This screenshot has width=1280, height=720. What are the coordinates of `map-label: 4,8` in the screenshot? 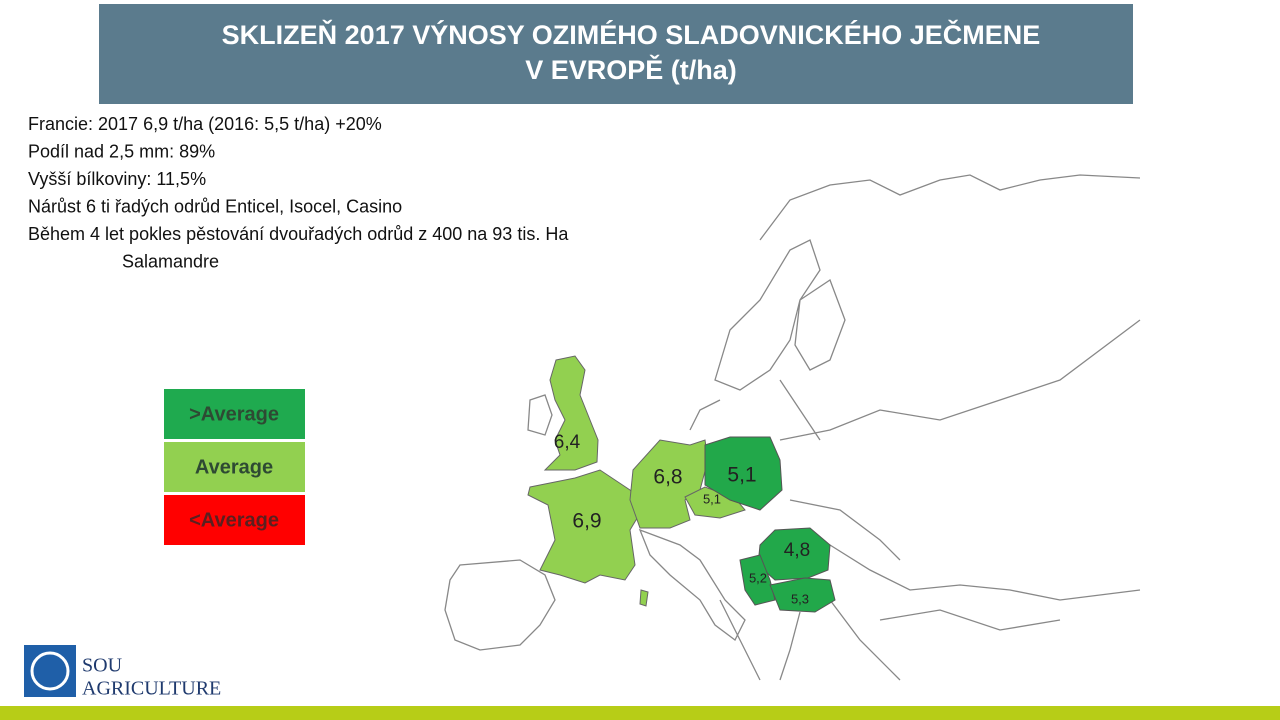 It's located at (797, 550).